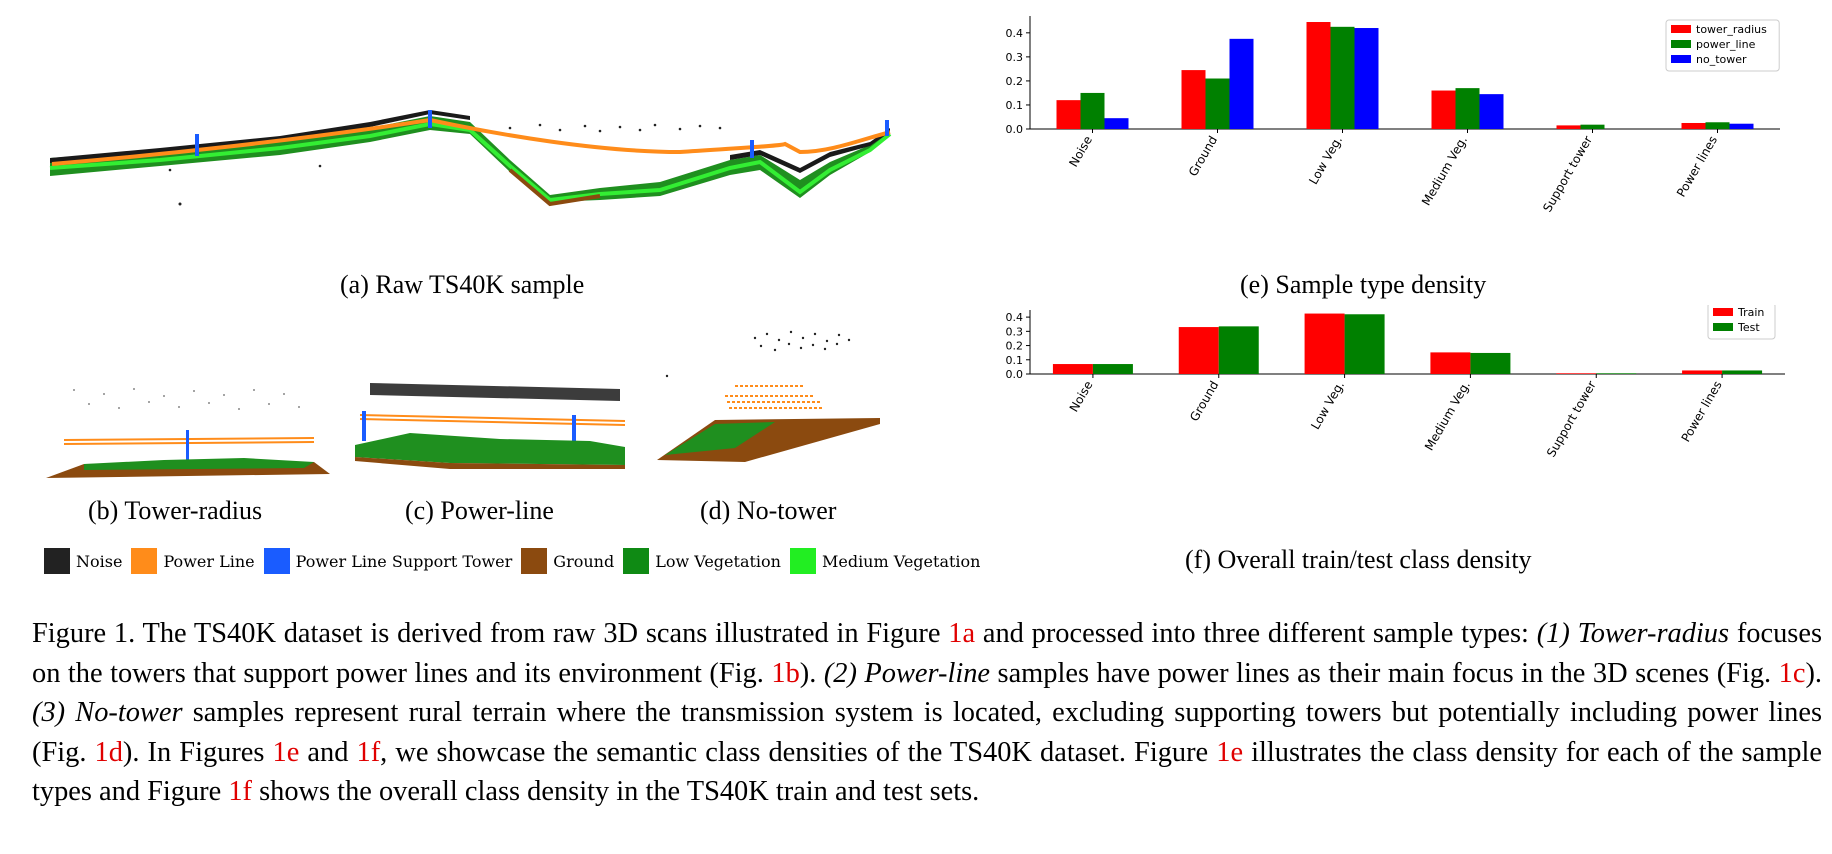 The width and height of the screenshot is (1832, 854). I want to click on caption-text: and, so click(328, 752).